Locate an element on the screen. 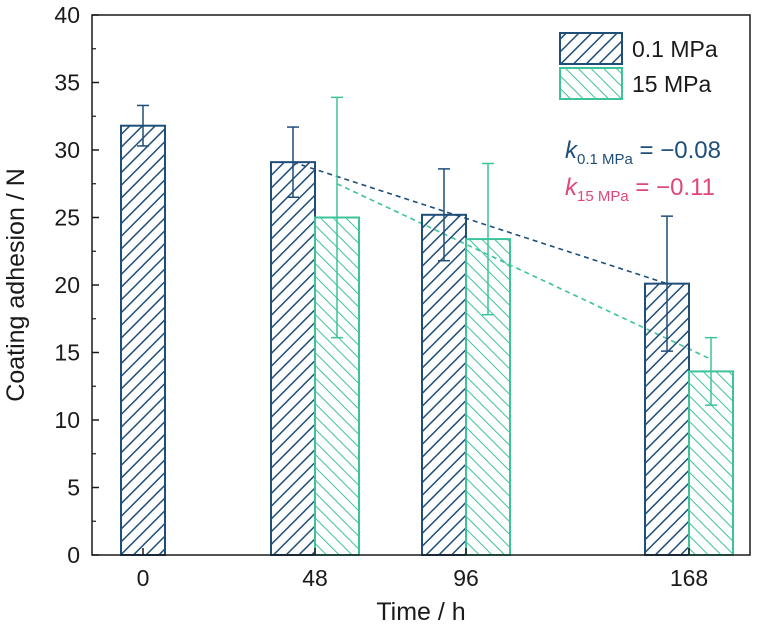  slope-subscript-15-mpa: 15 MPa is located at coordinates (603, 196).